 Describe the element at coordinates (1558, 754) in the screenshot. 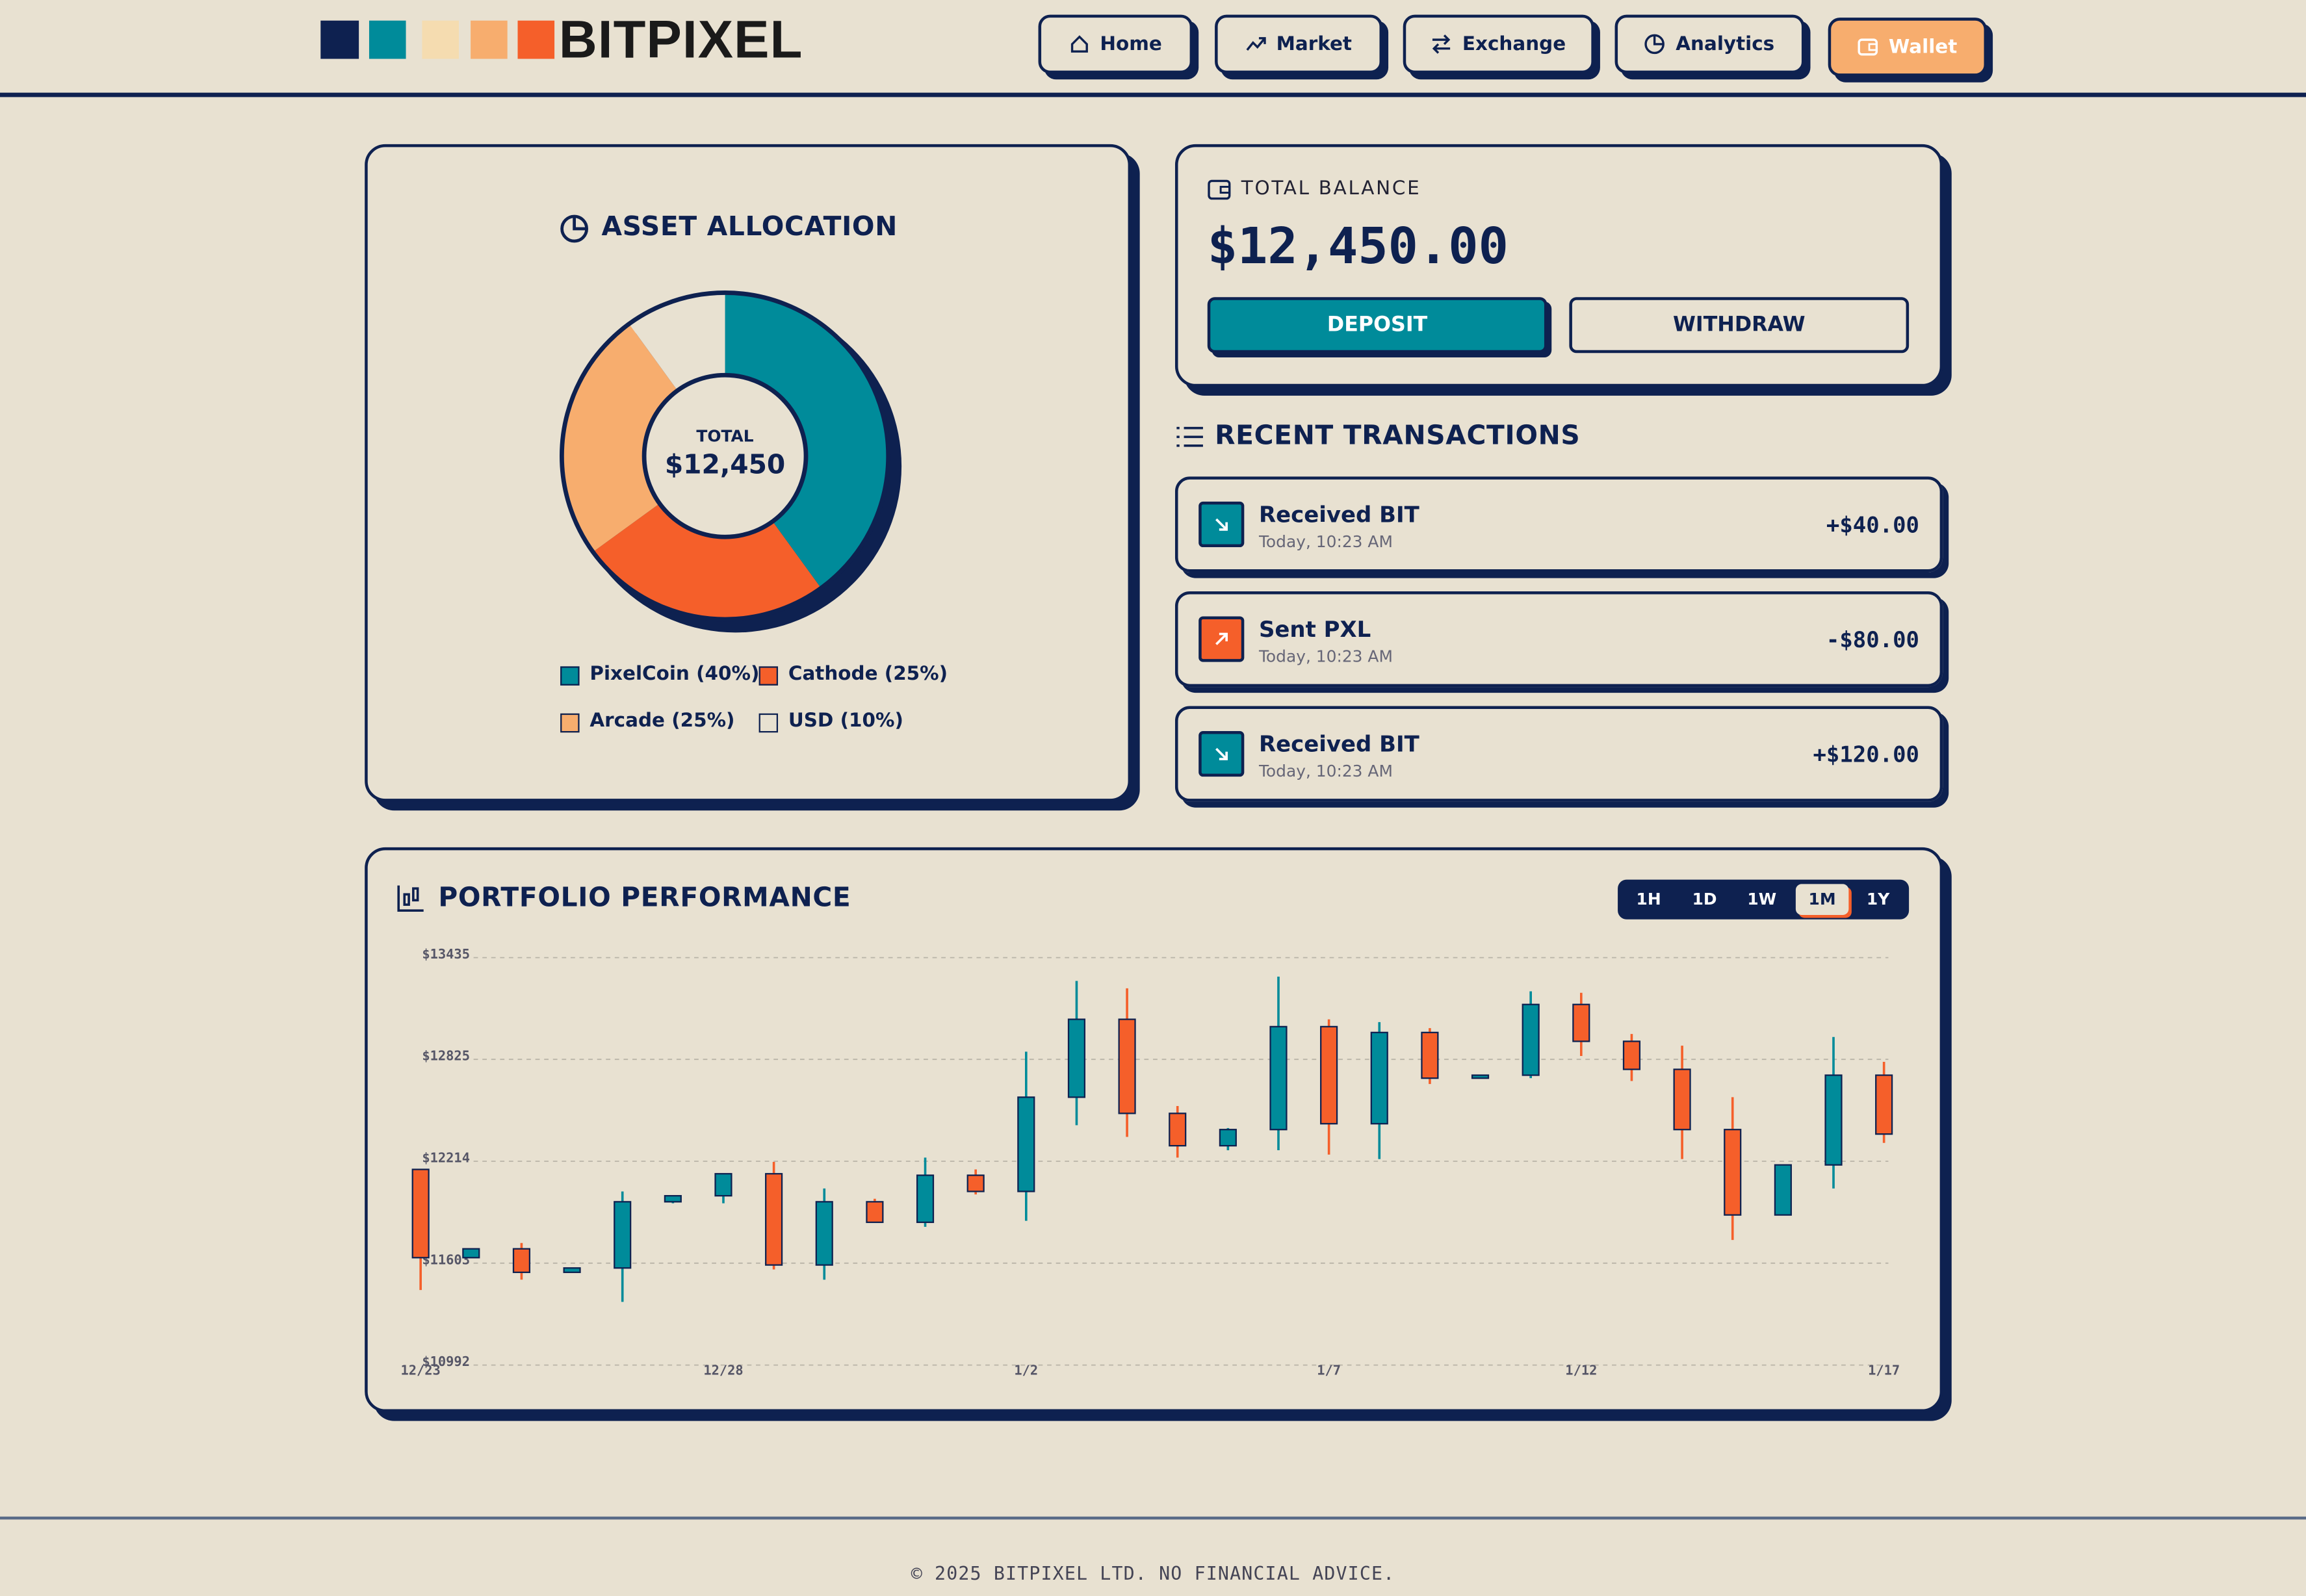

I see `transaction: Received BIT Today, 10:23 AM +$120.00` at that location.